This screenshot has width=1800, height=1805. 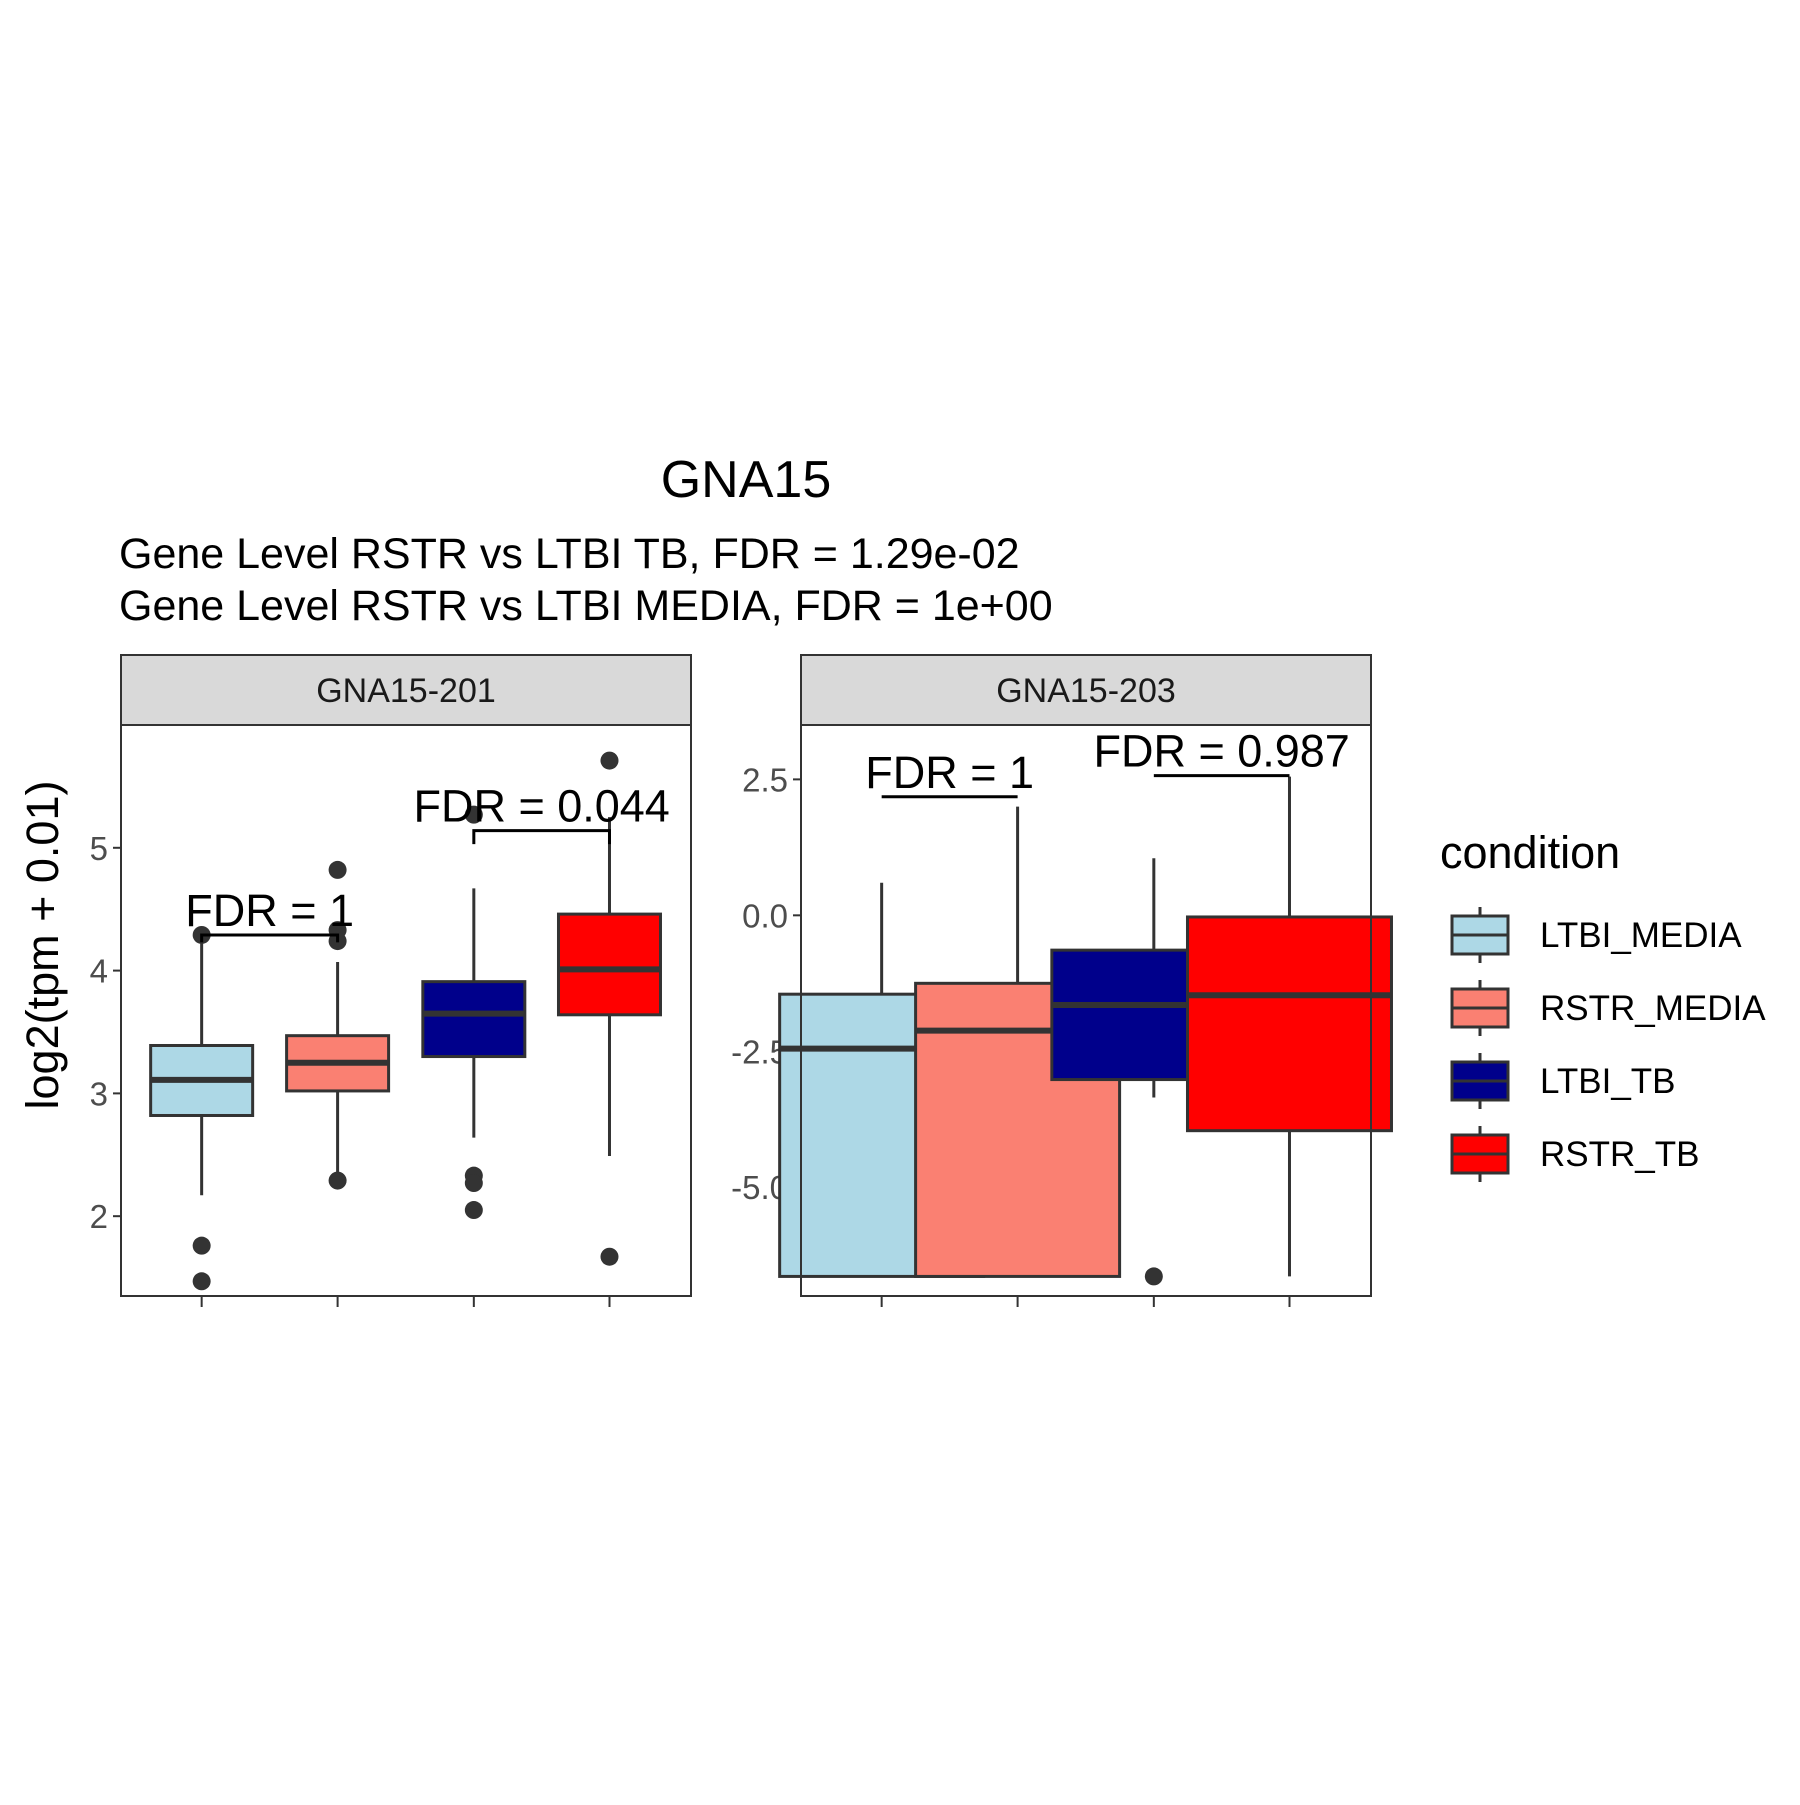 I want to click on legend-item-rstr-media: RSTR_MEDIA, so click(x=1608, y=1008).